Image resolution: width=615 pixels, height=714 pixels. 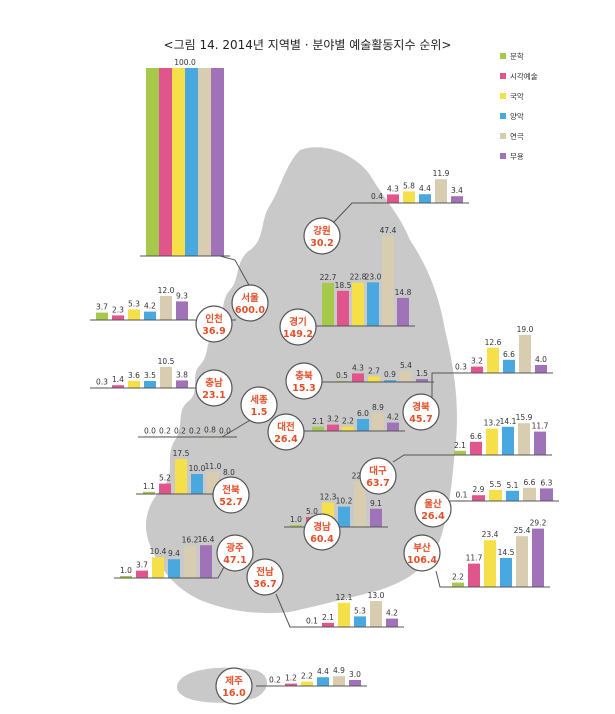 What do you see at coordinates (190, 540) in the screenshot?
I see `value-label-gwangju-4: 16.2` at bounding box center [190, 540].